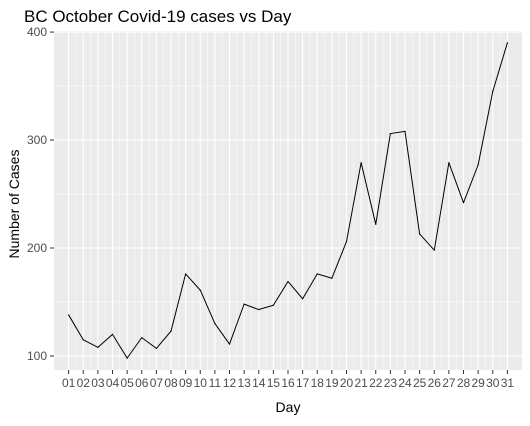 This screenshot has height=426, width=530. Describe the element at coordinates (40, 194) in the screenshot. I see `y-axis: 100 200 300 400` at that location.